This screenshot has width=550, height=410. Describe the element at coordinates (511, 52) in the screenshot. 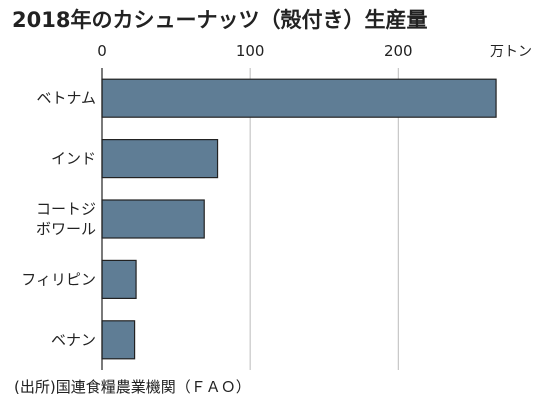

I see `unit-label: 万トン` at that location.